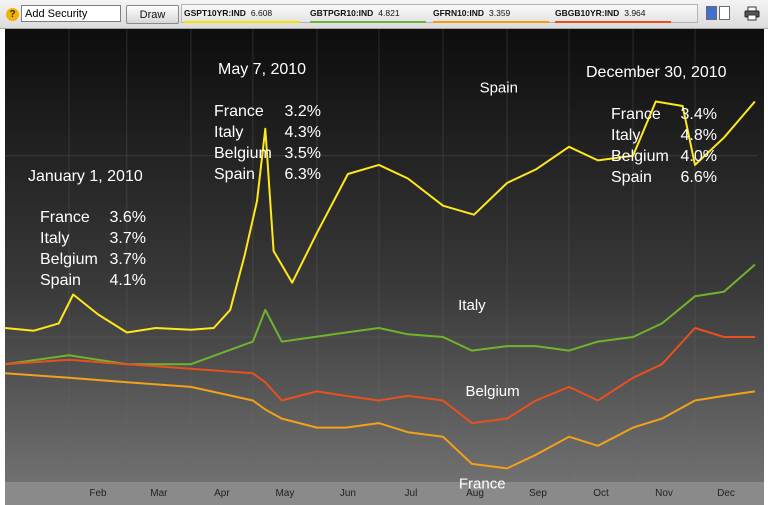 Image resolution: width=768 pixels, height=505 pixels. I want to click on x-tick-label: Oct, so click(601, 493).